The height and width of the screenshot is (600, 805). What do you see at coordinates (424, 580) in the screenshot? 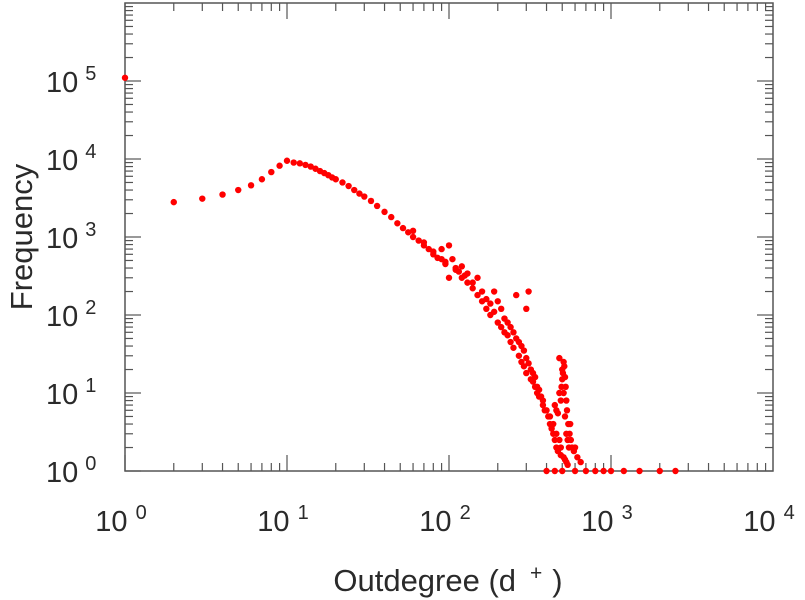
I see `x-axis-title-main: Outdegree (d` at bounding box center [424, 580].